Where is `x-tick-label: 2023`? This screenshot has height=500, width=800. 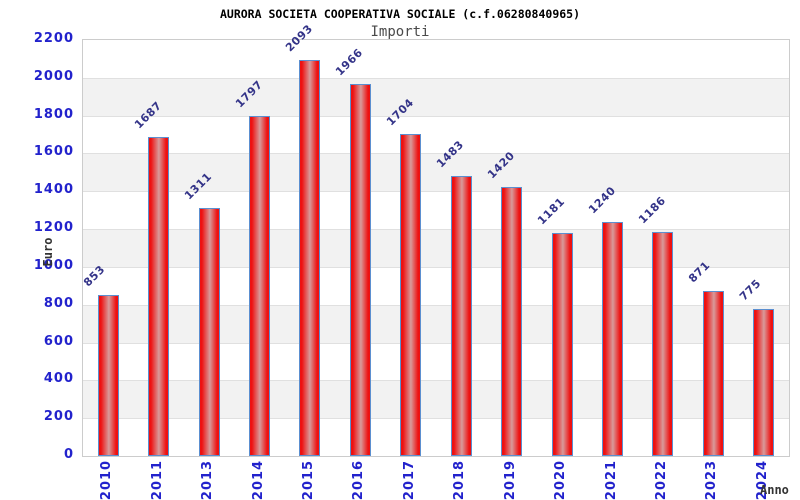
x-tick-label: 2023 is located at coordinates (712, 479).